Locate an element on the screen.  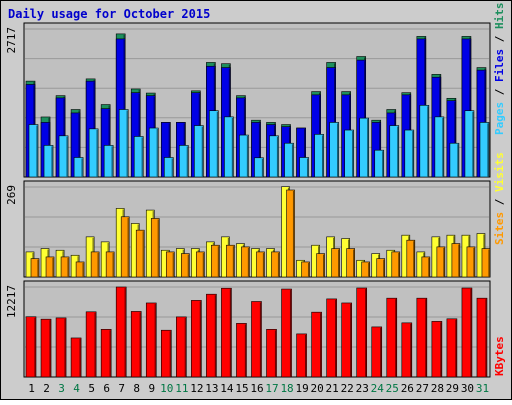
x-tick-label: 31 is located at coordinates (482, 388).